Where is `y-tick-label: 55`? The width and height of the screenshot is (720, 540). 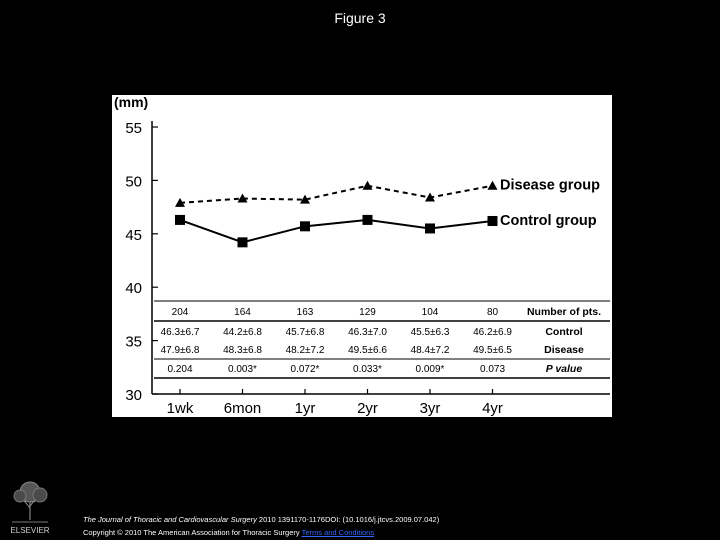
y-tick-label: 55 is located at coordinates (133, 128).